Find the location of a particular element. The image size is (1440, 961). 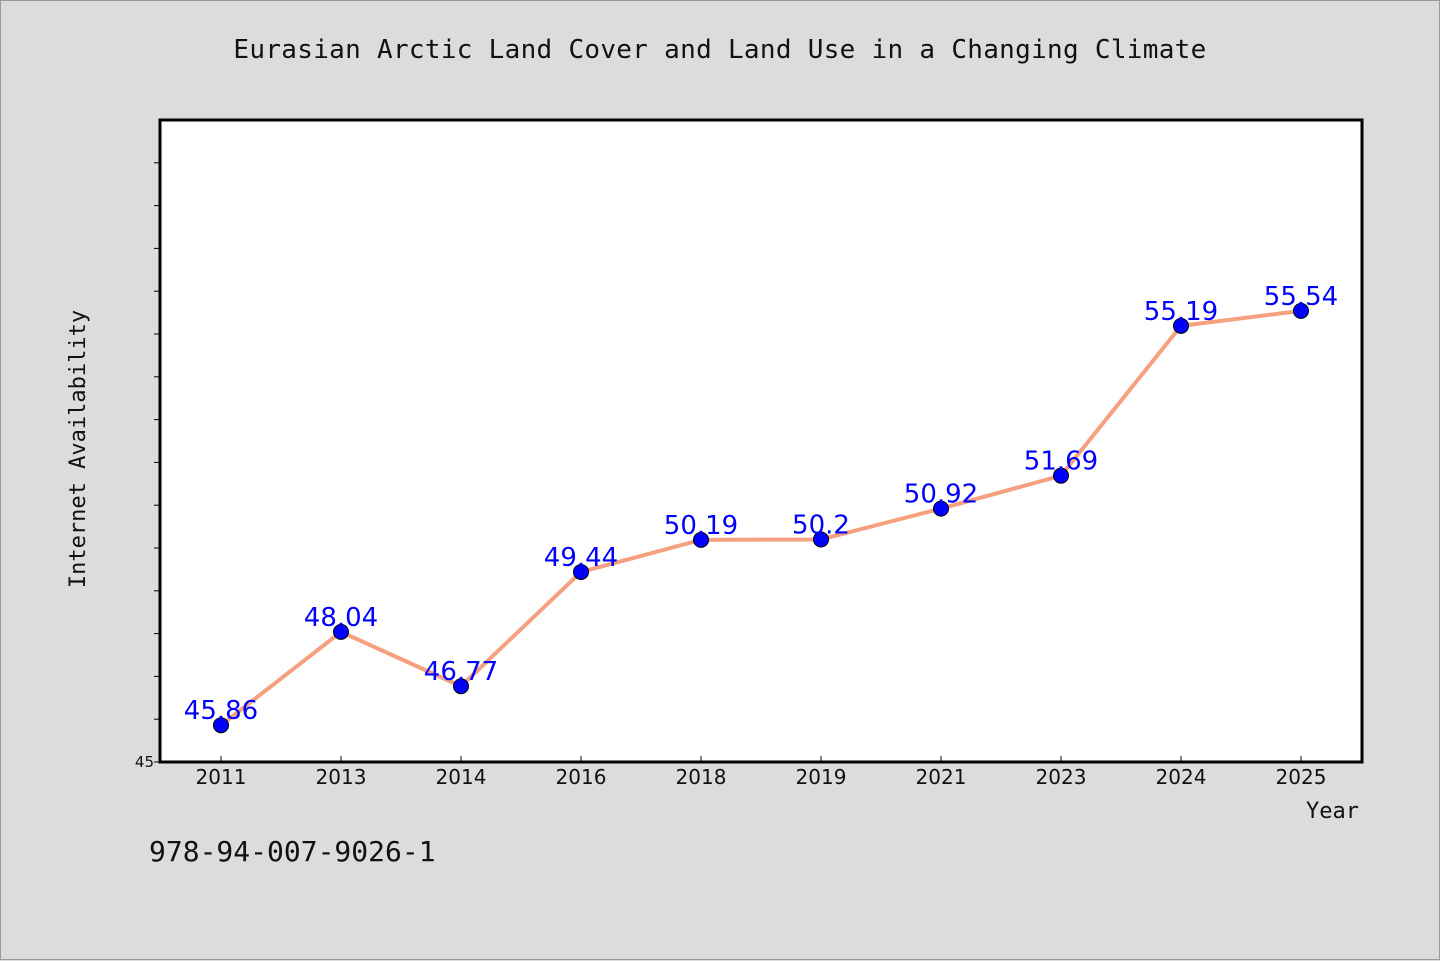

x-tick-label: 2023 is located at coordinates (1061, 777).